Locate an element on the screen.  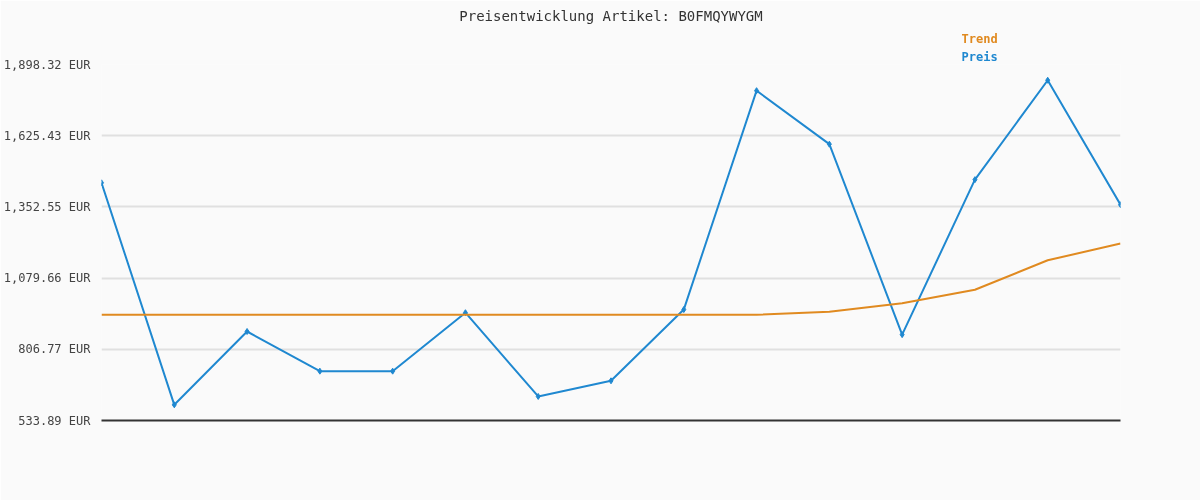
y-tick-label: 533.89 EUR is located at coordinates (55, 420).